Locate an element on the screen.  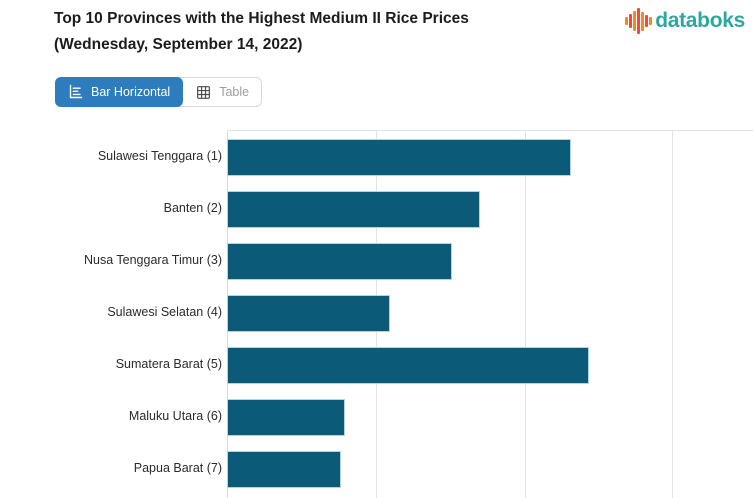
databoks-logo-icon is located at coordinates (639, 21).